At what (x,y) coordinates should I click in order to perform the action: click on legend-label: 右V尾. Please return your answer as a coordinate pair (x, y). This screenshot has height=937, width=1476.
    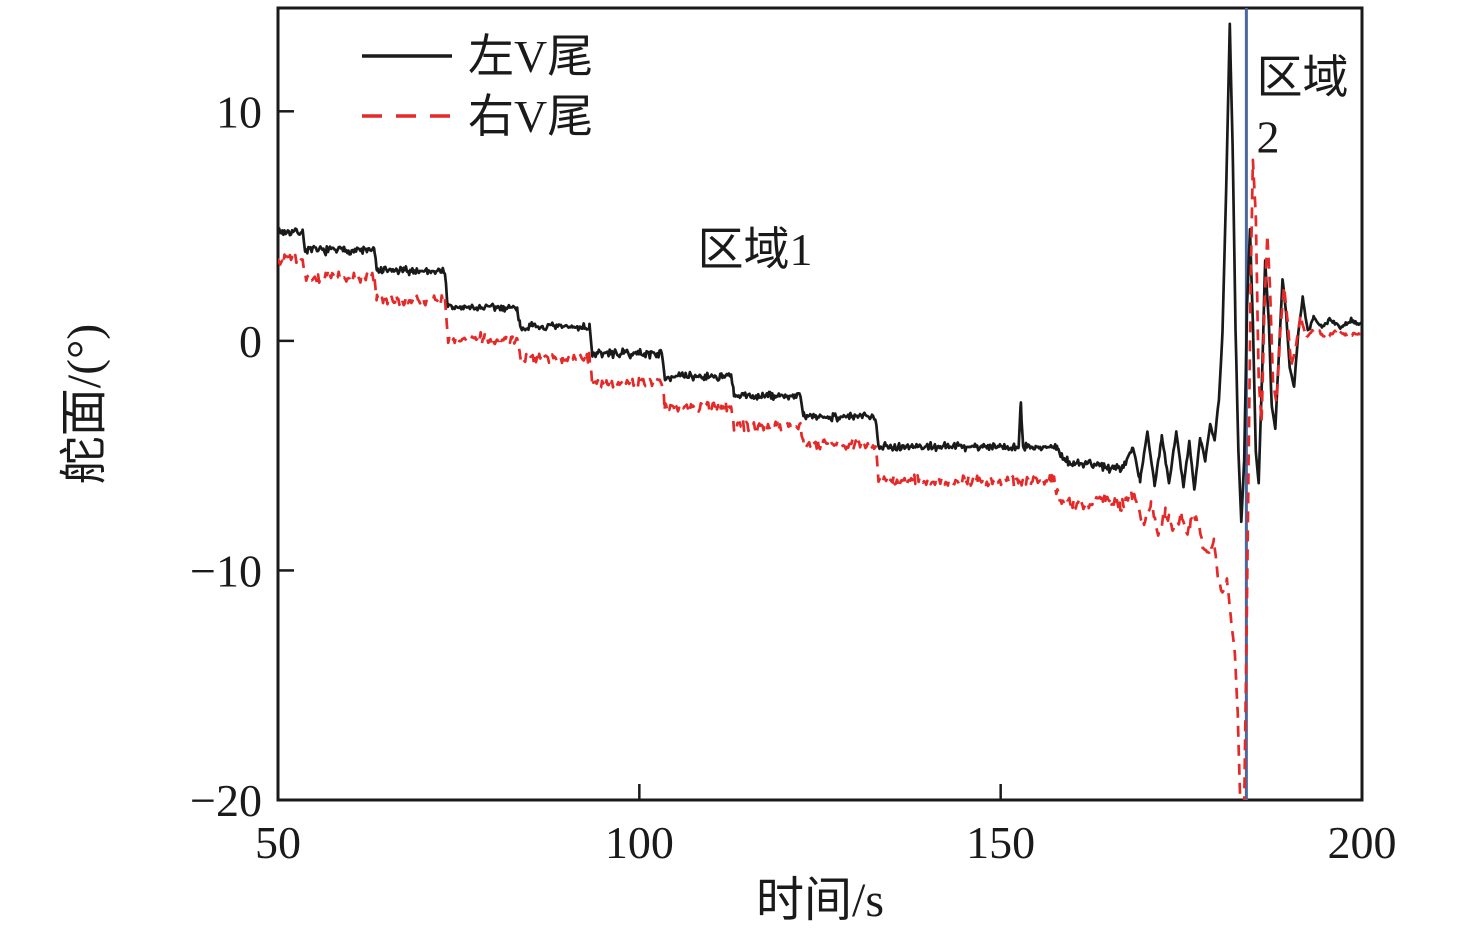
    Looking at the image, I should click on (530, 116).